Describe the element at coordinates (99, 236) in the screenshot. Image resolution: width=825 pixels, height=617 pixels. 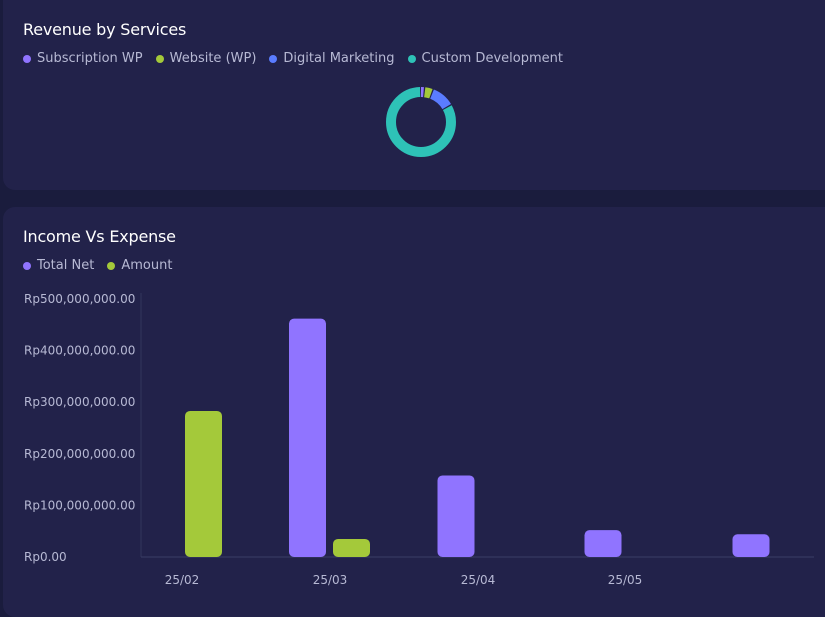
I see `income-title: Income Vs Expense` at that location.